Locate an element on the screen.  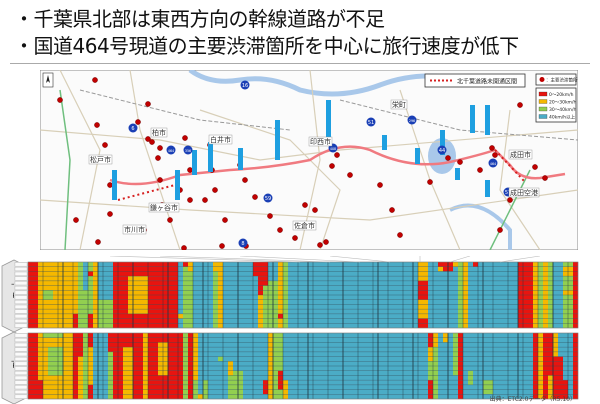
intersection-label is located at coordinates (277, 140).